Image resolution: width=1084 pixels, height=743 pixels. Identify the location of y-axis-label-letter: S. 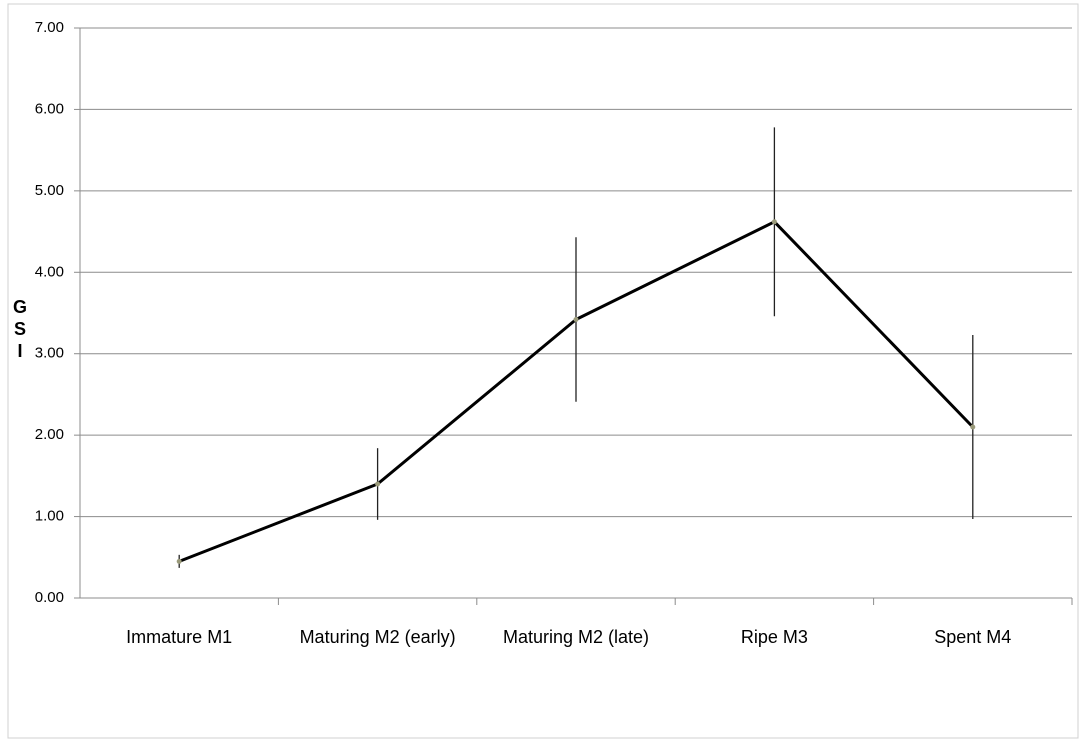
(20, 329).